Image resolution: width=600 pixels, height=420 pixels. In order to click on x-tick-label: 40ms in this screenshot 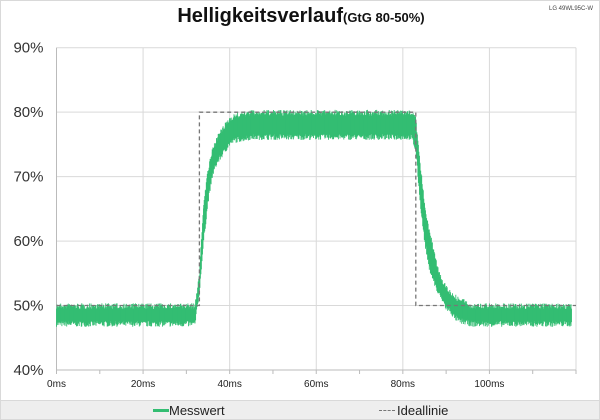, I will do `click(229, 384)`.